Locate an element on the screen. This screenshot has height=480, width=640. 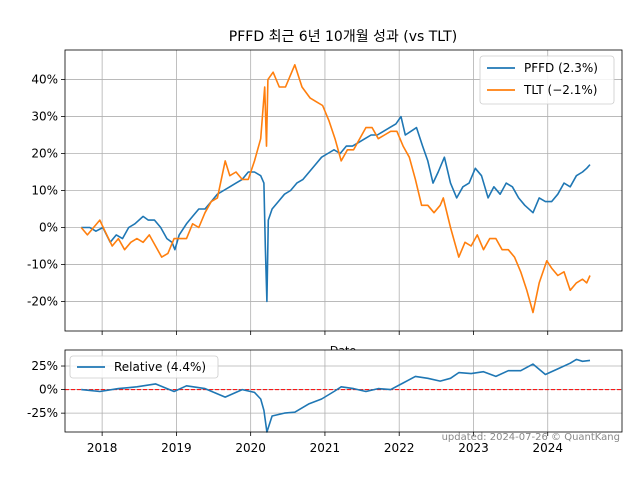
main-y-tick-label-0: -20% is located at coordinates (42, 301).